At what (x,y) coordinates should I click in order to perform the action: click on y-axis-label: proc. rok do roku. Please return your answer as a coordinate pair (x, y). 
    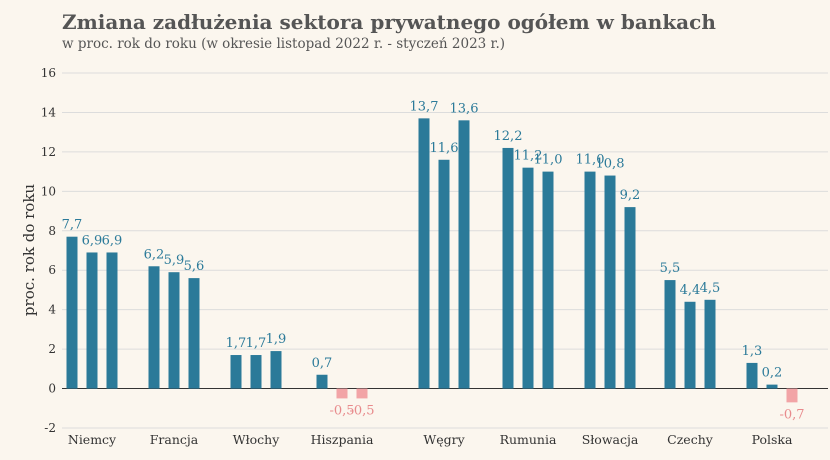
    Looking at the image, I should click on (29, 250).